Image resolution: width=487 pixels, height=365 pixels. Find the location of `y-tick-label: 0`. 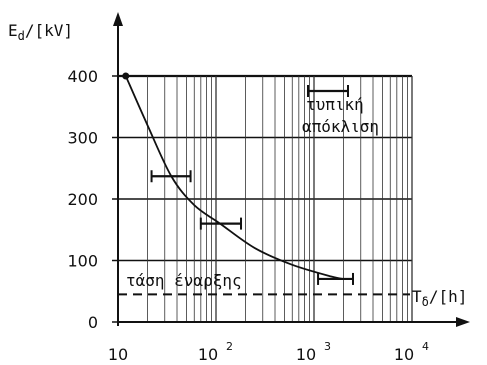

y-tick-label: 0 is located at coordinates (93, 322).